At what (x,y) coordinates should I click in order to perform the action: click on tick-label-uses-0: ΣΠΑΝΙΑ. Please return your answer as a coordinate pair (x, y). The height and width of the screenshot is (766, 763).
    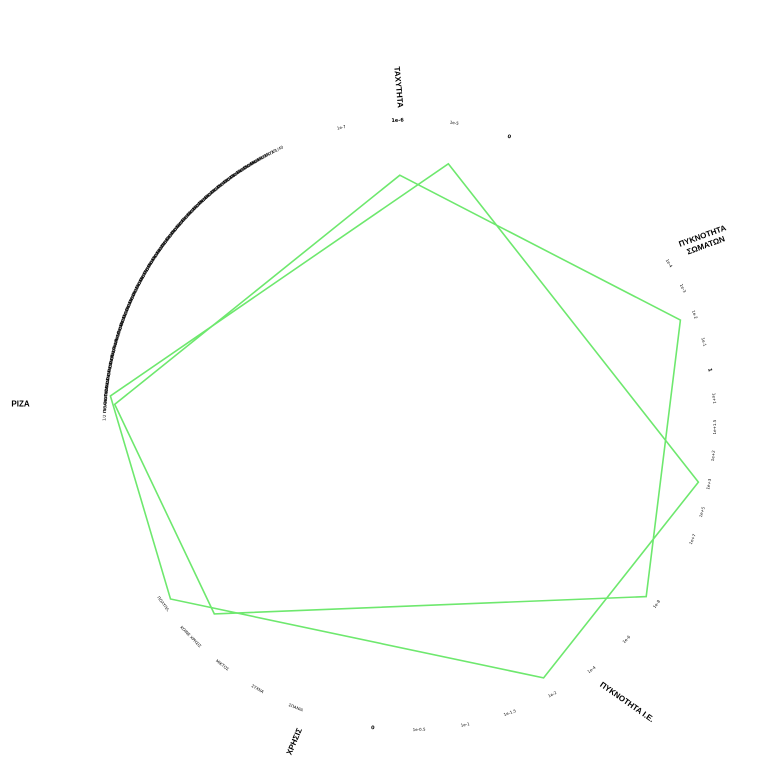
    Looking at the image, I should click on (296, 707).